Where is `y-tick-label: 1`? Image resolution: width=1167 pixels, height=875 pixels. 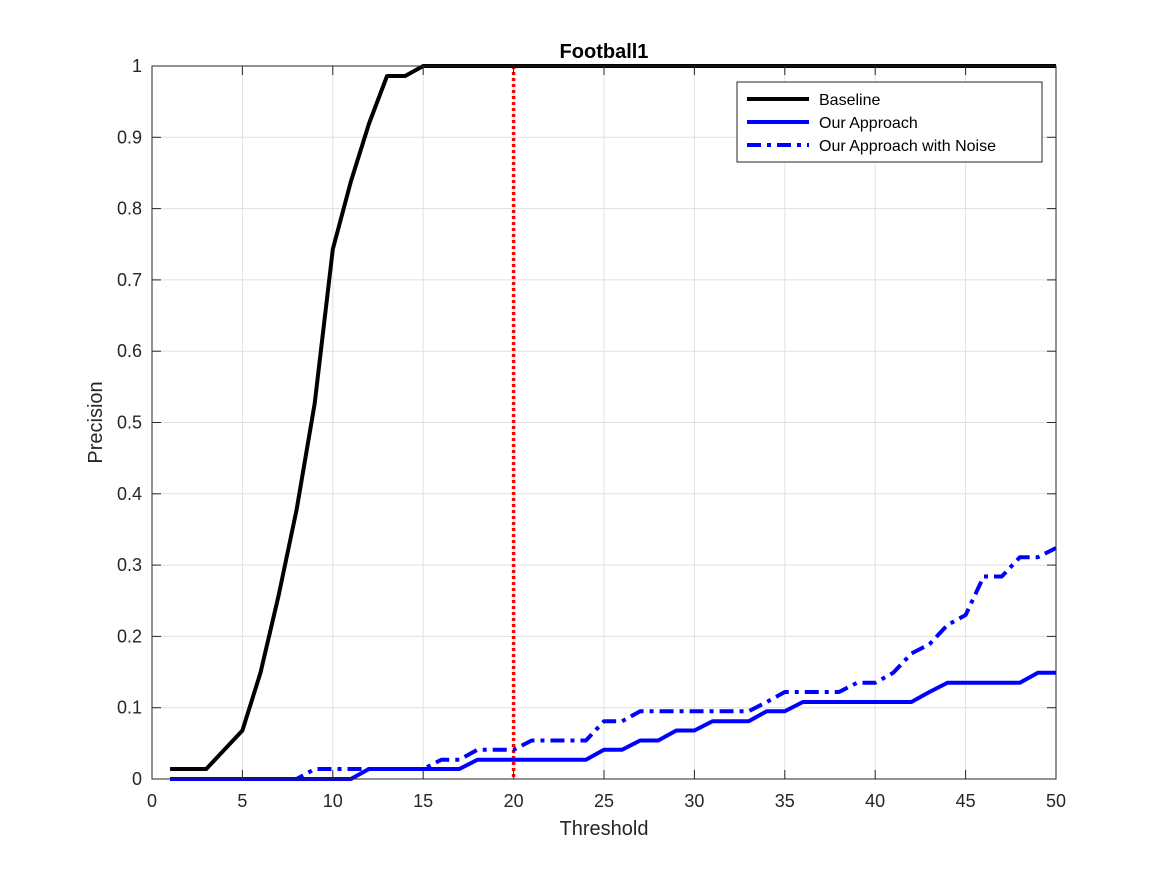
y-tick-label: 1 is located at coordinates (137, 66).